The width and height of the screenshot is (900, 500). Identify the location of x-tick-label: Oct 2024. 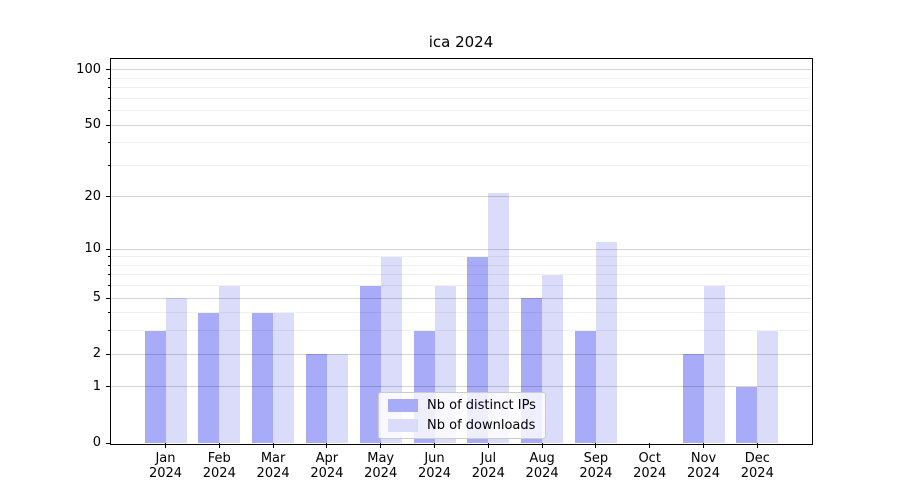
(650, 466).